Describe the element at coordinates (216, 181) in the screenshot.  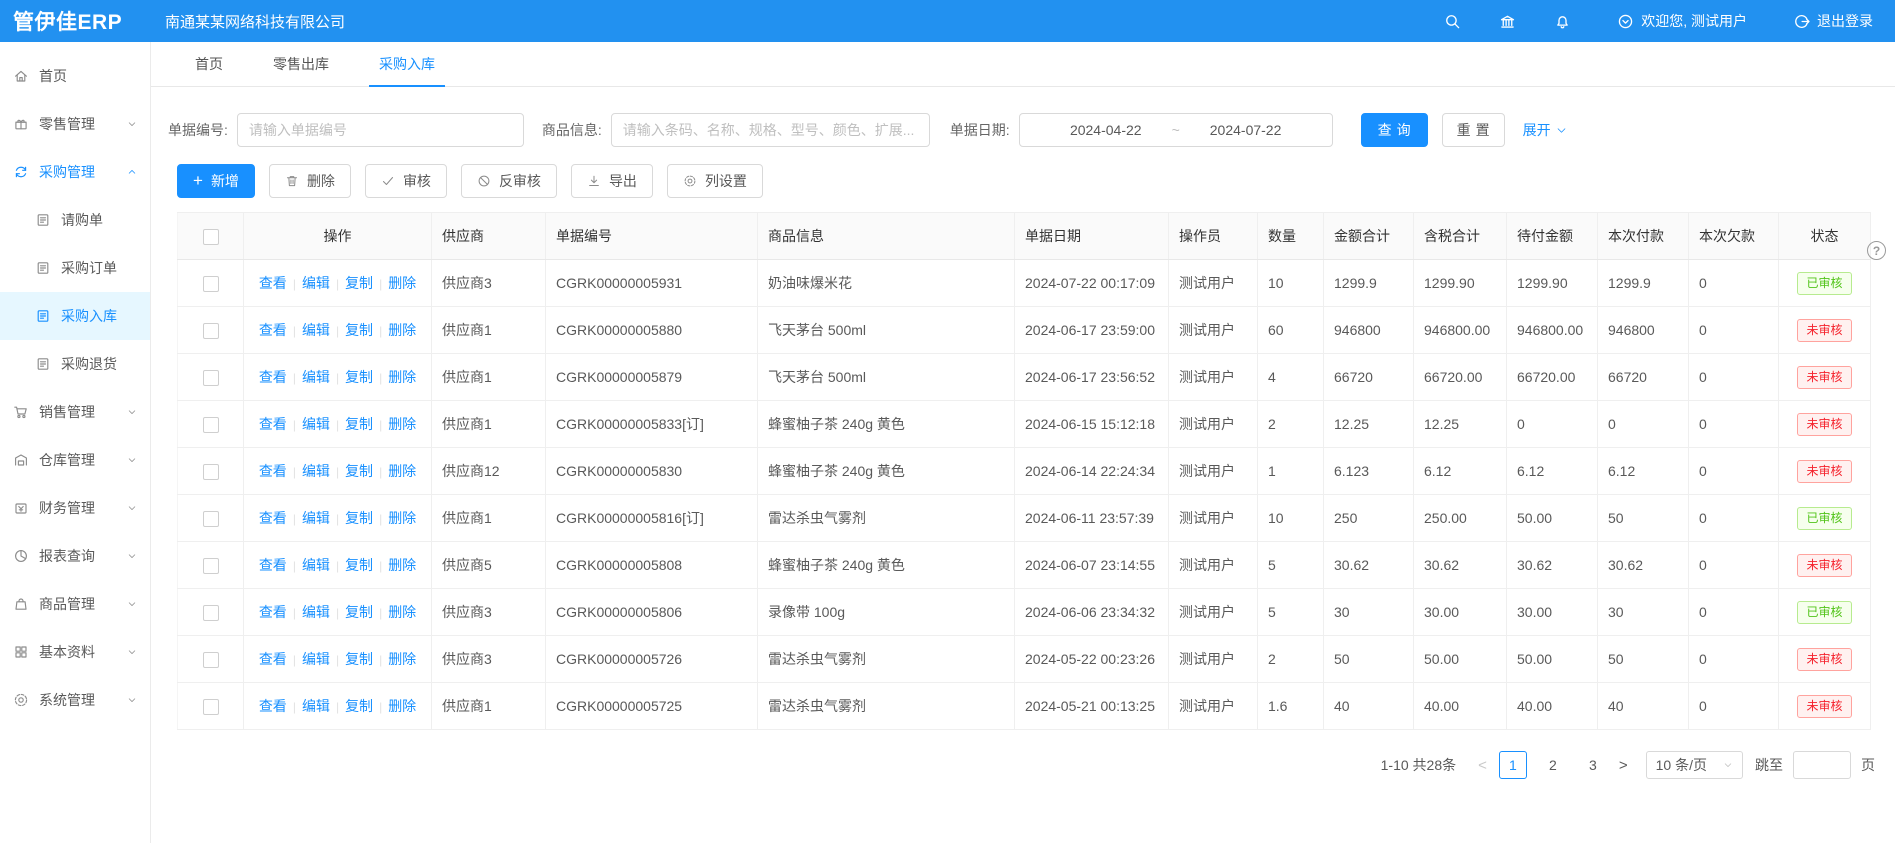
I see `add-button: + 新增` at that location.